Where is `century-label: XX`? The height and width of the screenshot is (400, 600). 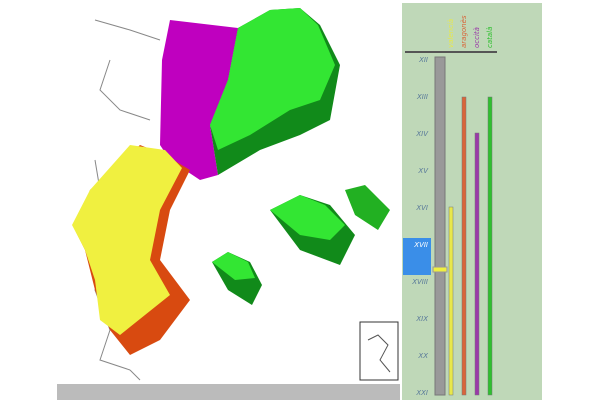 century-label: XX is located at coordinates (422, 356).